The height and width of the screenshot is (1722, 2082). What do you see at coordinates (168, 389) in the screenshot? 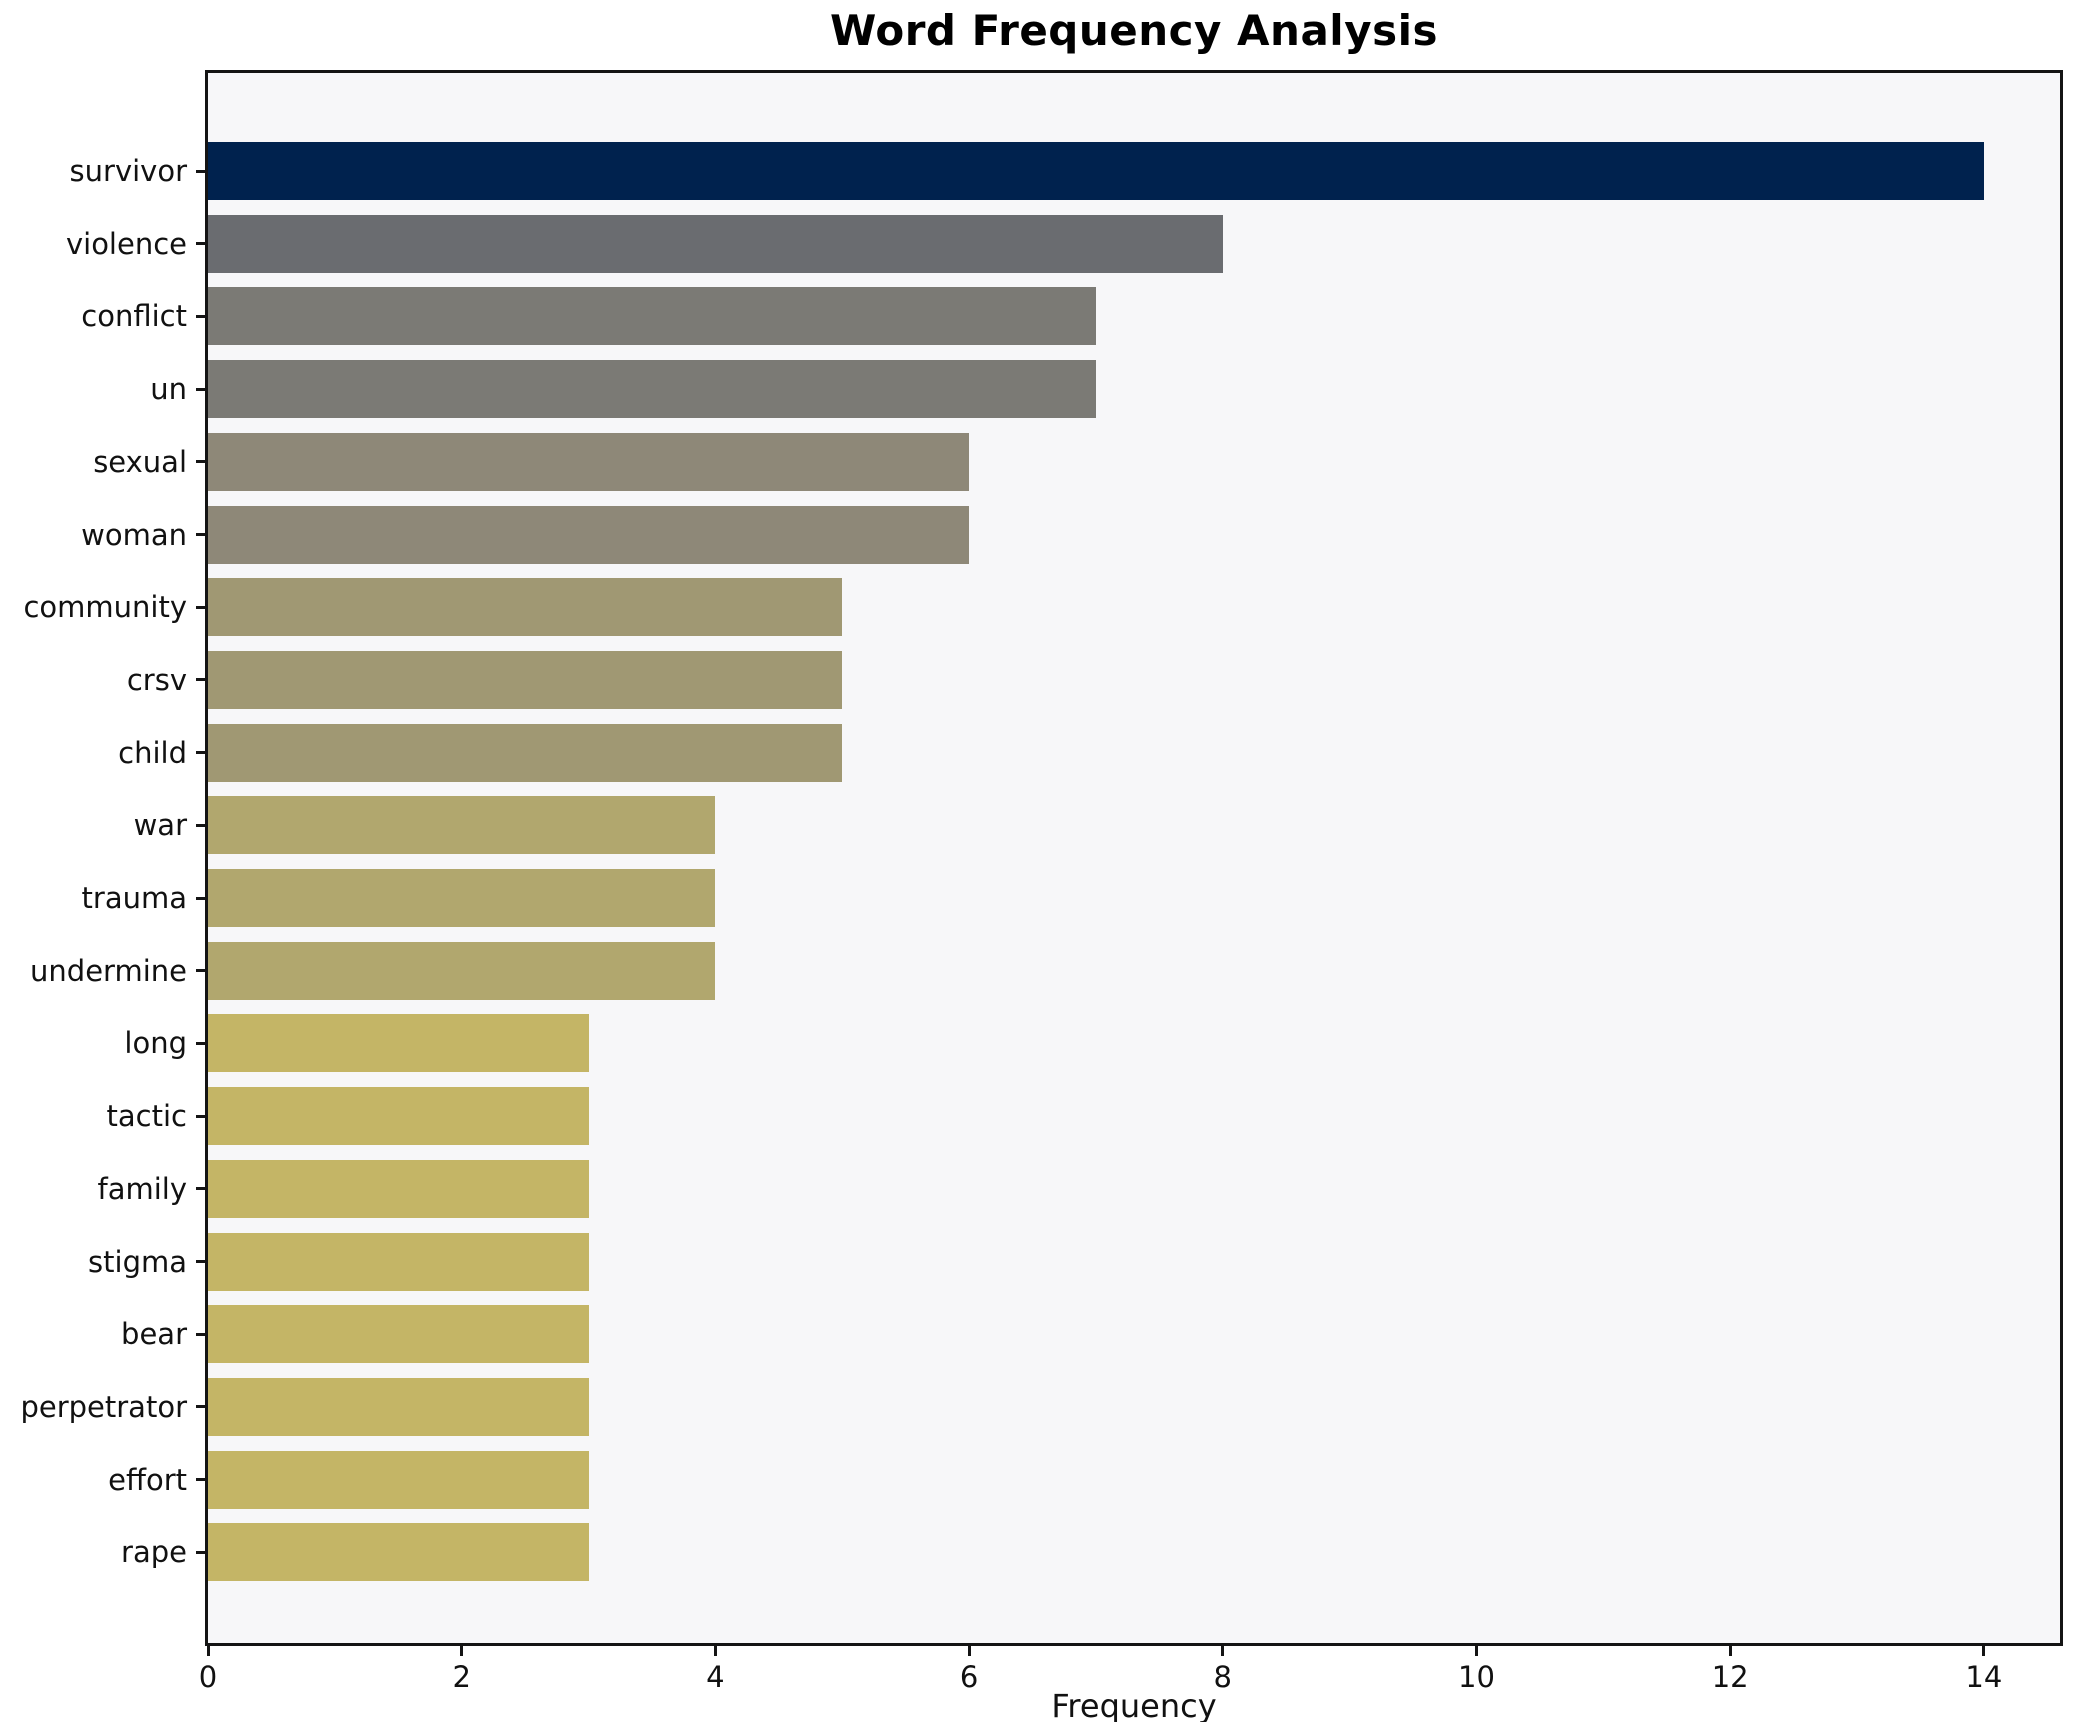
I see `y-tick-label-un: un` at bounding box center [168, 389].